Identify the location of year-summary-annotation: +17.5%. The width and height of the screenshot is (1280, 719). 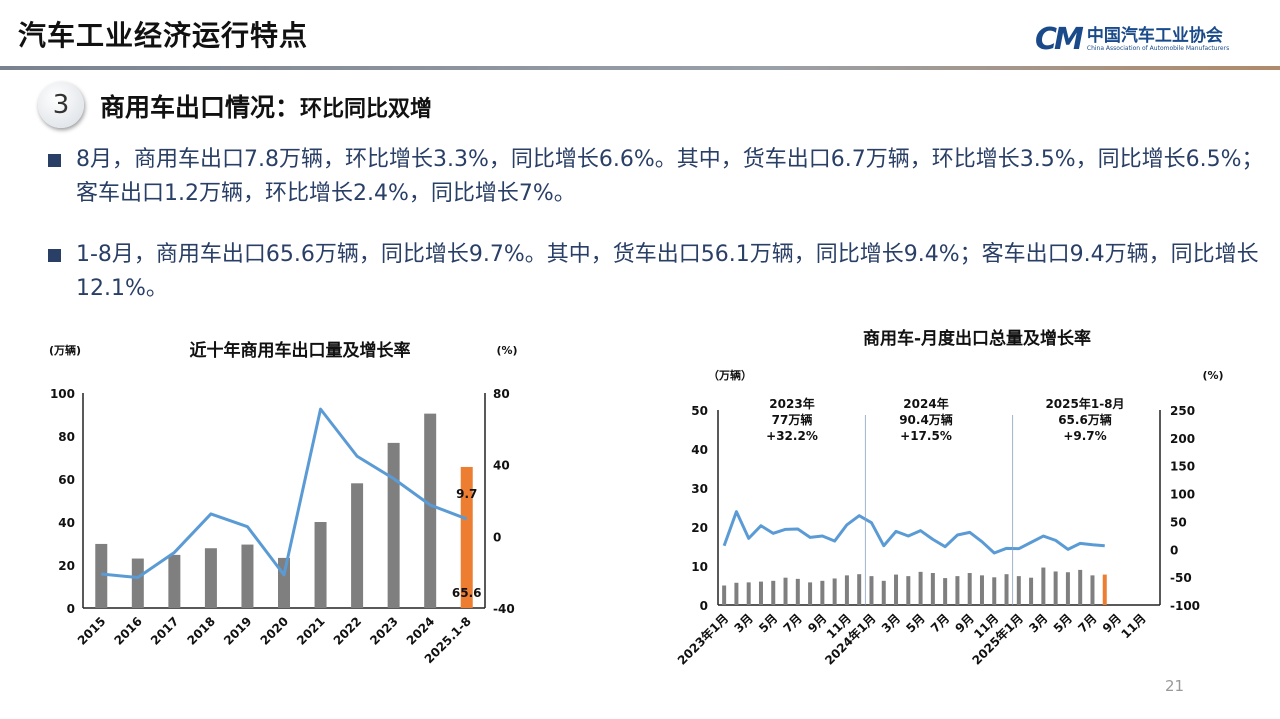
(926, 436).